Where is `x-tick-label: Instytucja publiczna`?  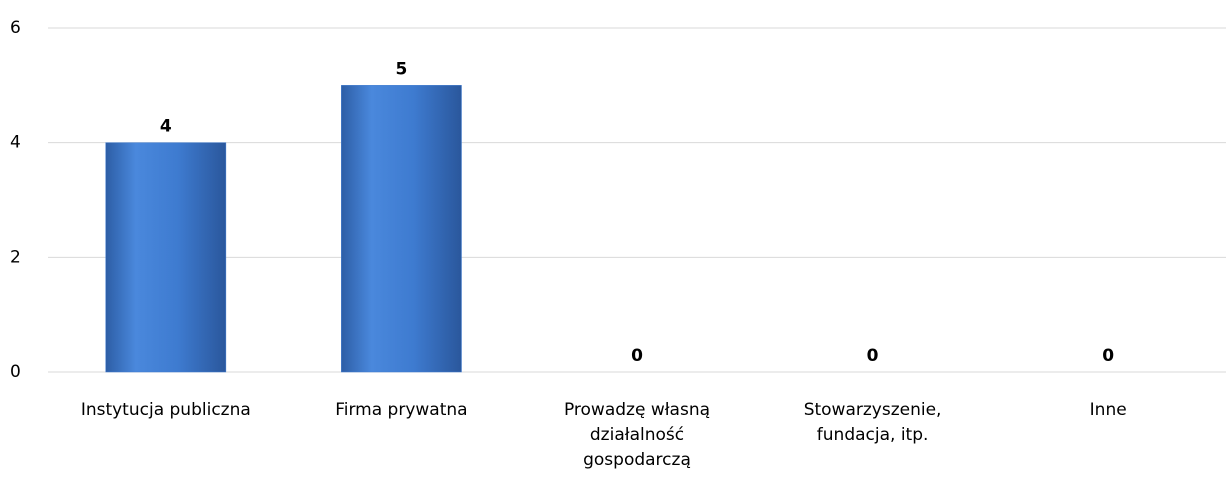 x-tick-label: Instytucja publiczna is located at coordinates (166, 410).